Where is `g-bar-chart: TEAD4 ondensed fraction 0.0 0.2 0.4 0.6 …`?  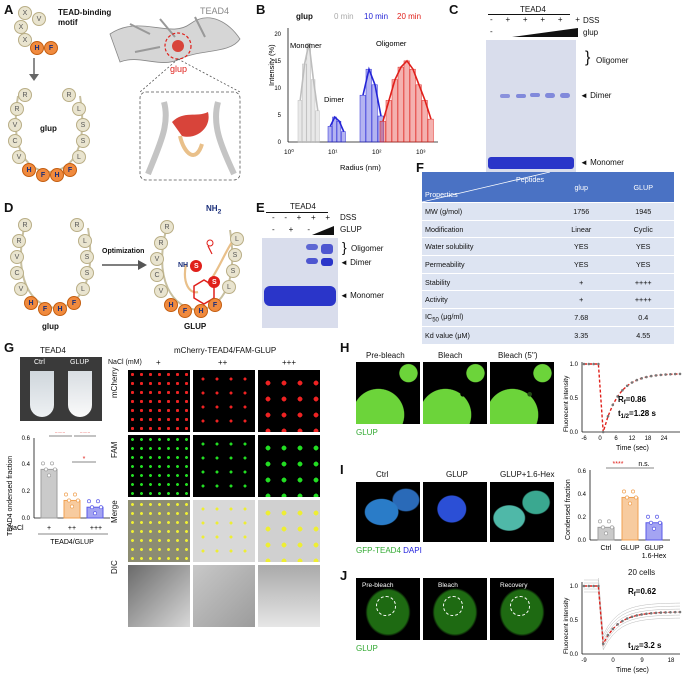
g-bar-chart: TEAD4 ondensed fraction 0.0 0.2 0.4 0.6 … is located at coordinates (58, 489).